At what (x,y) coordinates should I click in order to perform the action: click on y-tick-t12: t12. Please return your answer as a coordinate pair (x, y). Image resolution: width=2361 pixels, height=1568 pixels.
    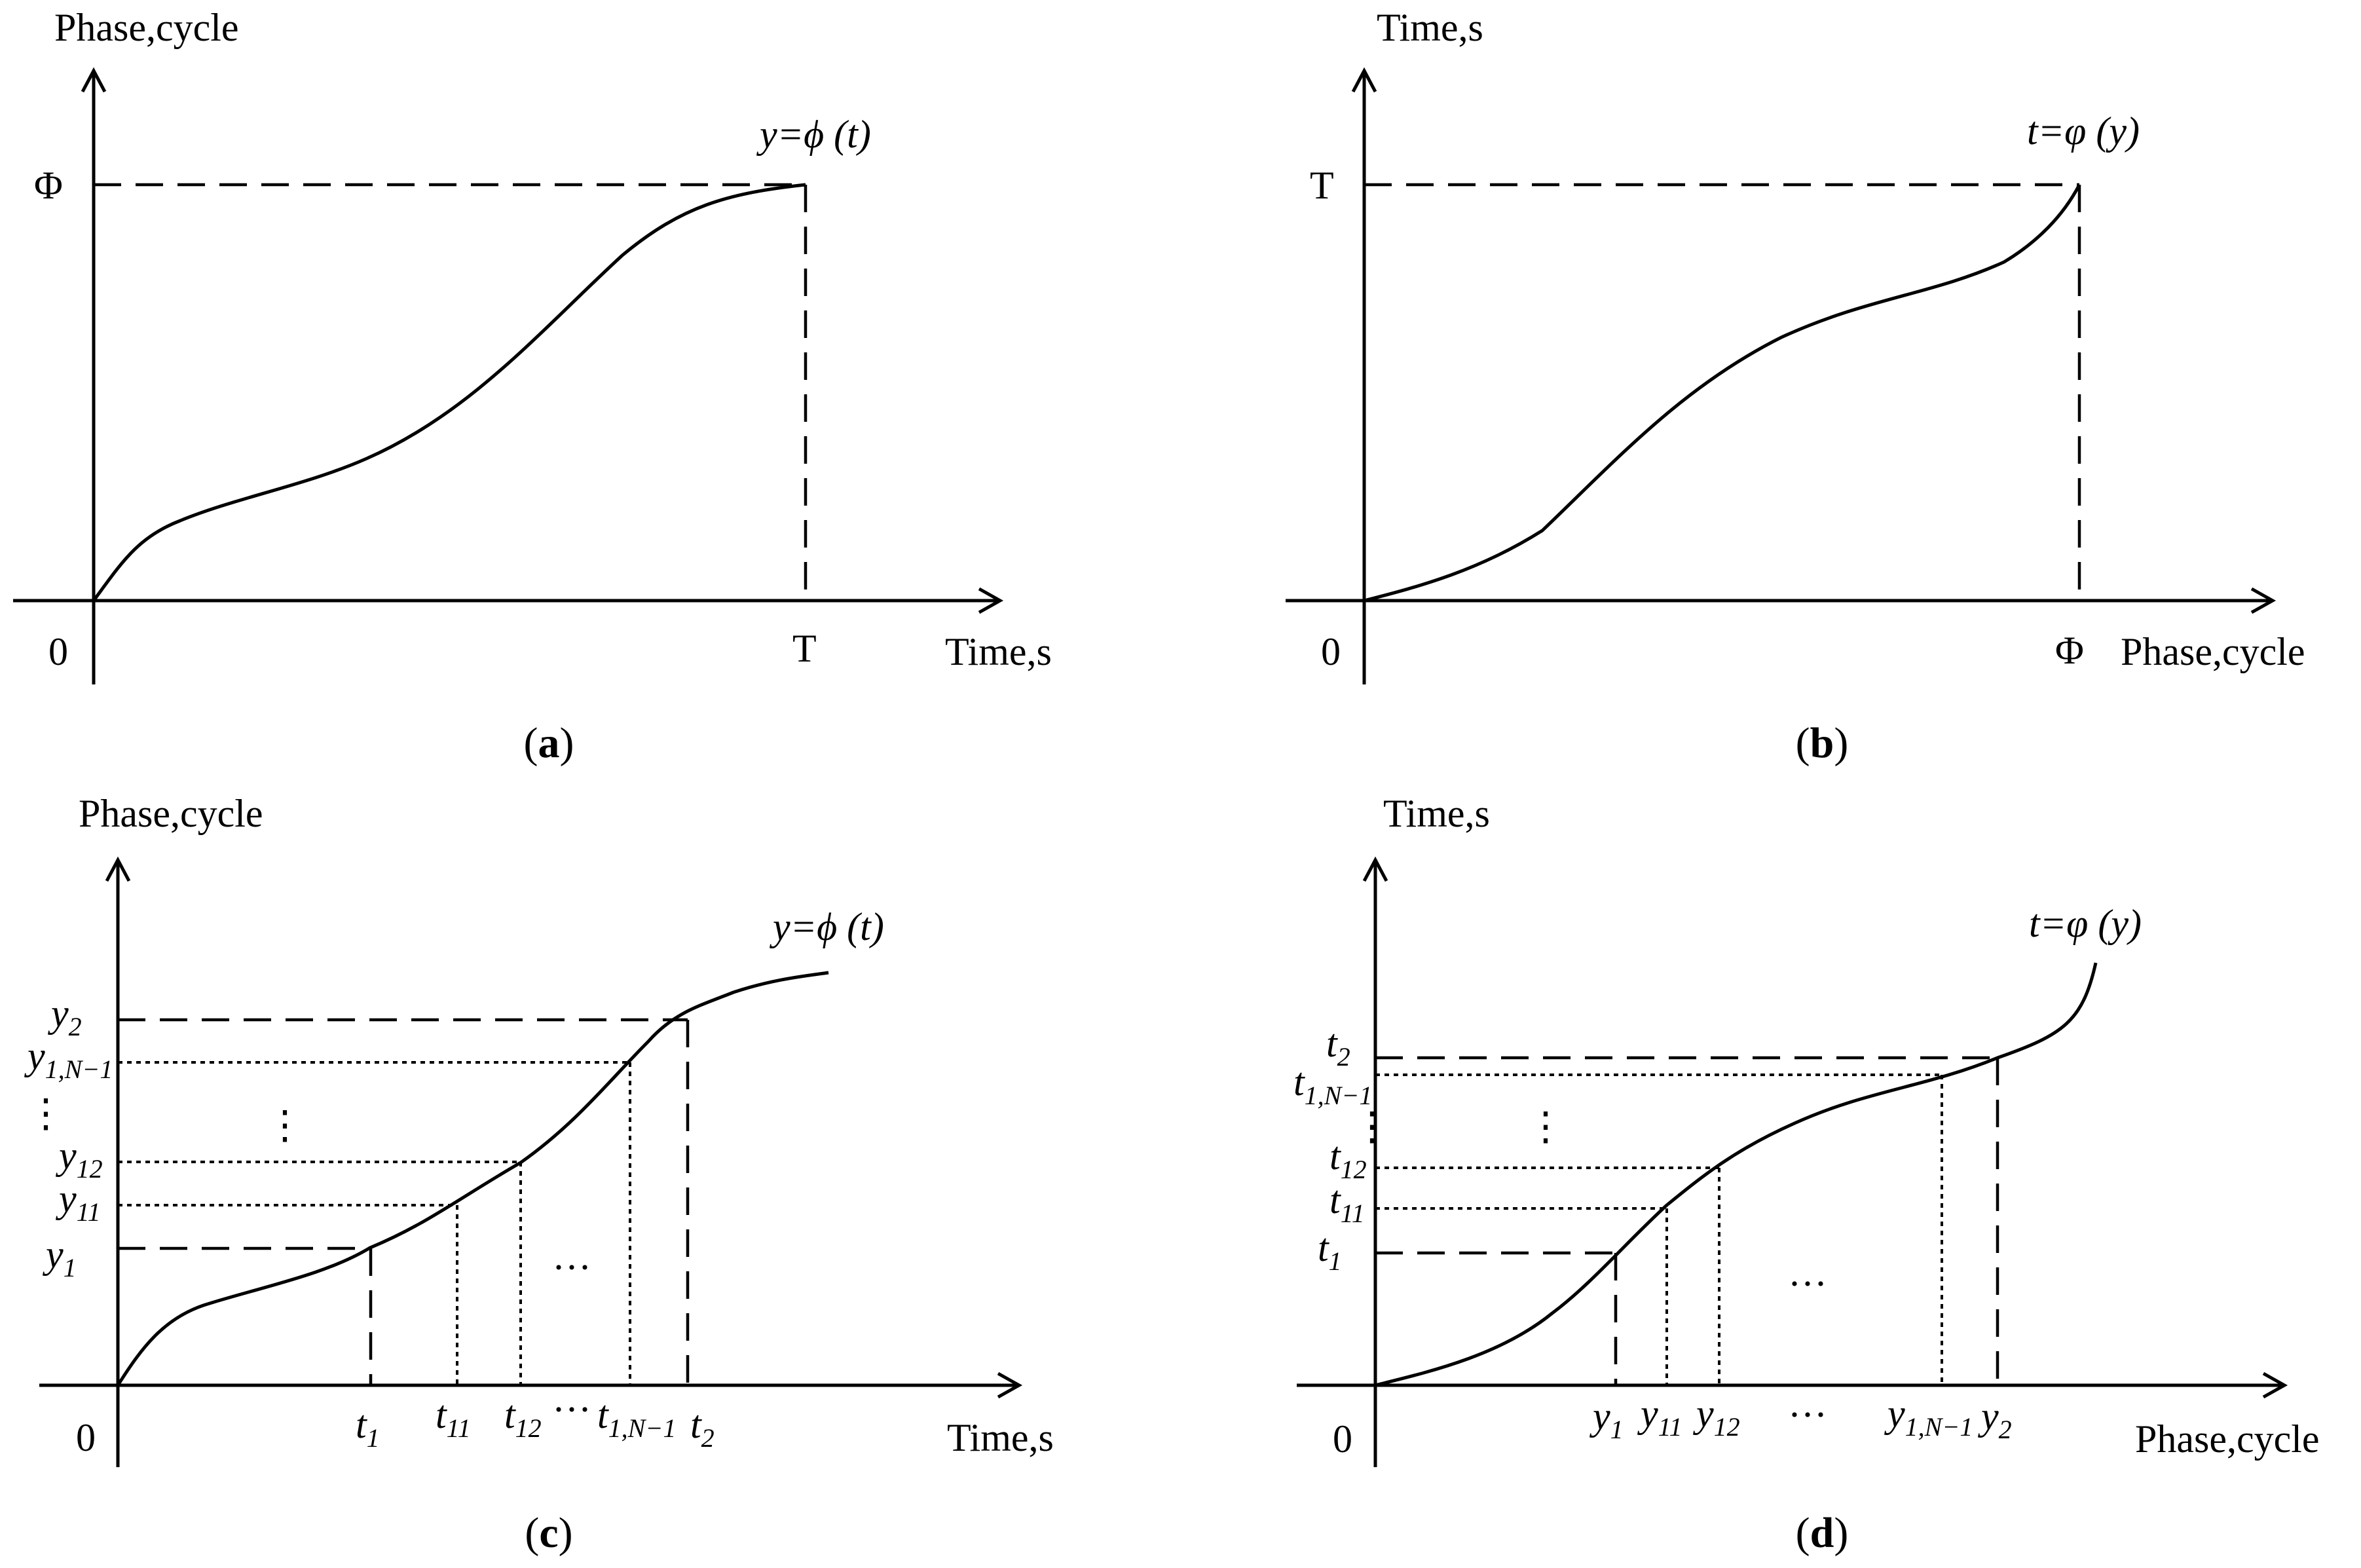
    Looking at the image, I should click on (1348, 1159).